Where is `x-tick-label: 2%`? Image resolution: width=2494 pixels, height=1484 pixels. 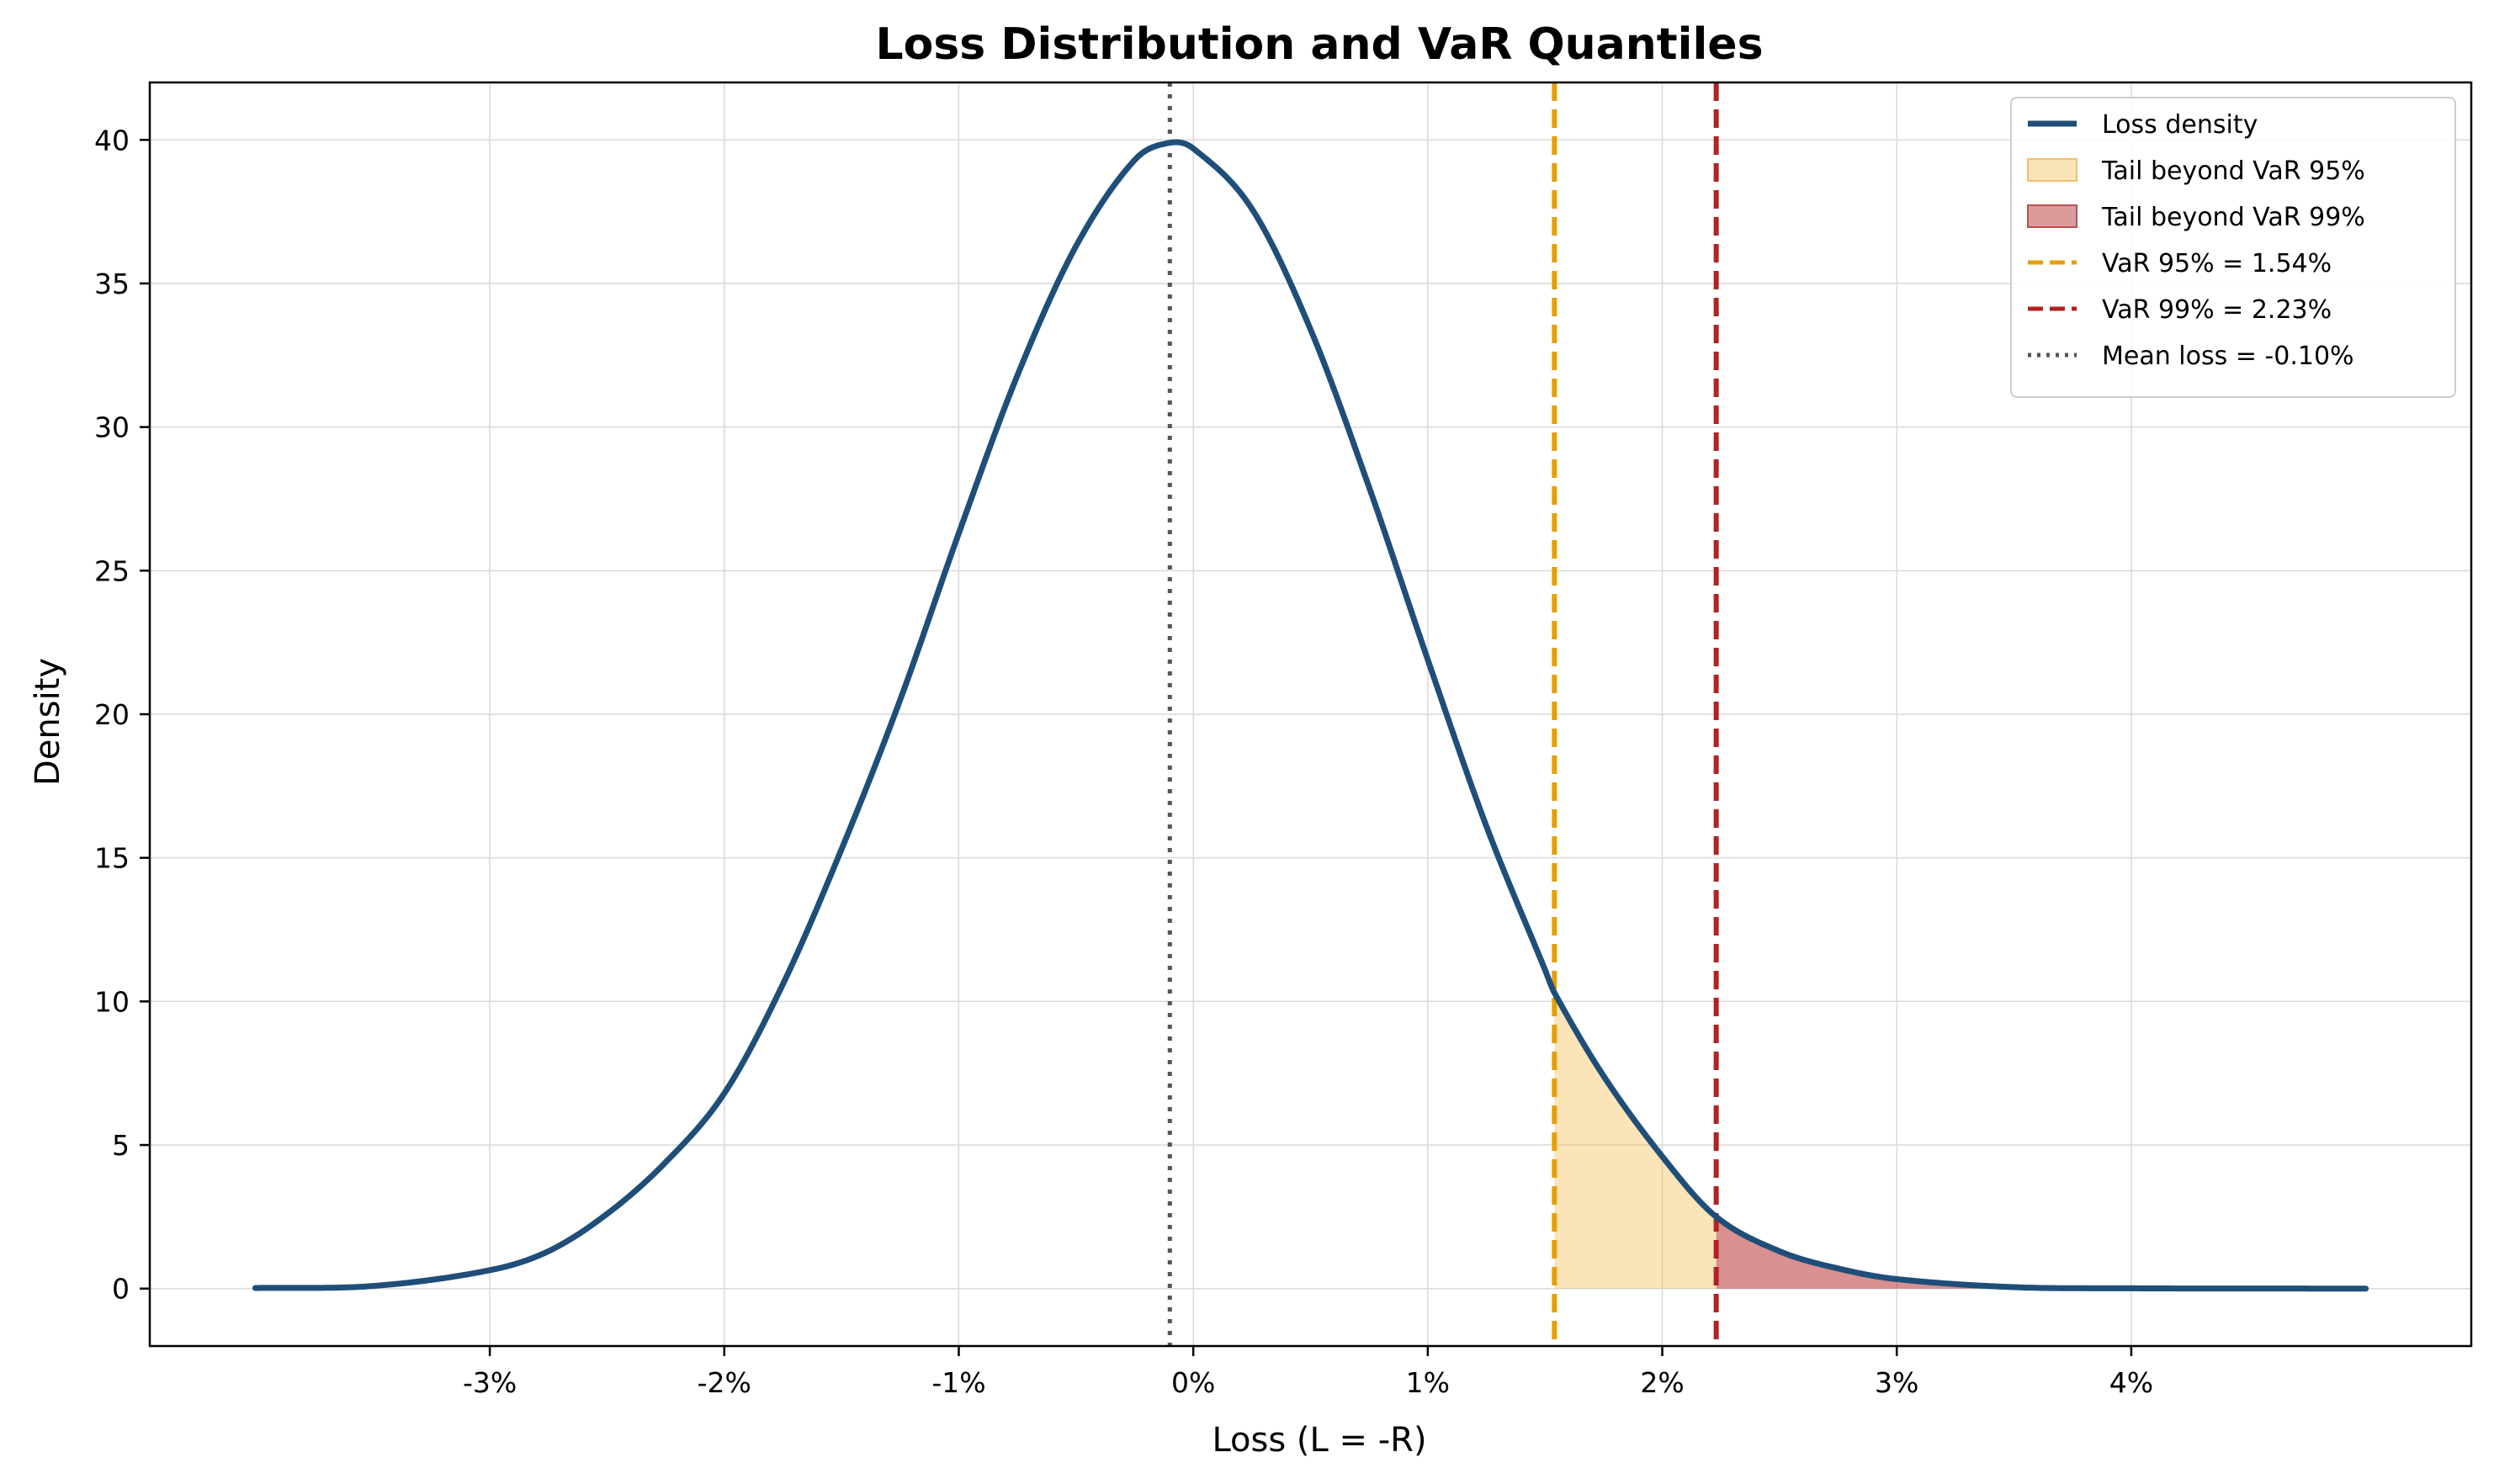 x-tick-label: 2% is located at coordinates (1662, 1382).